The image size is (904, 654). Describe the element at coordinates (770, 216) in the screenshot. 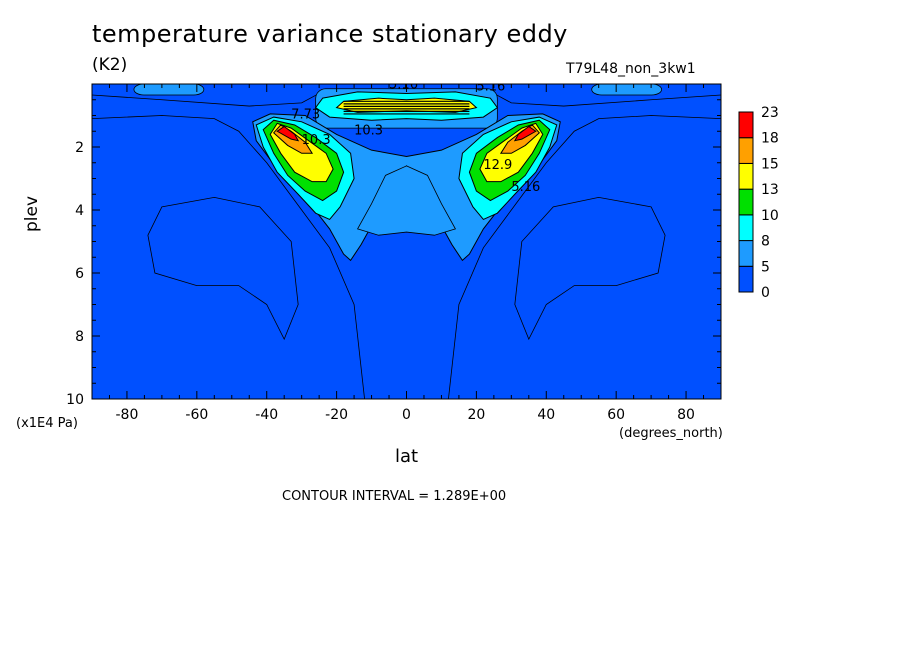

I see `colorbar-label: 10` at that location.